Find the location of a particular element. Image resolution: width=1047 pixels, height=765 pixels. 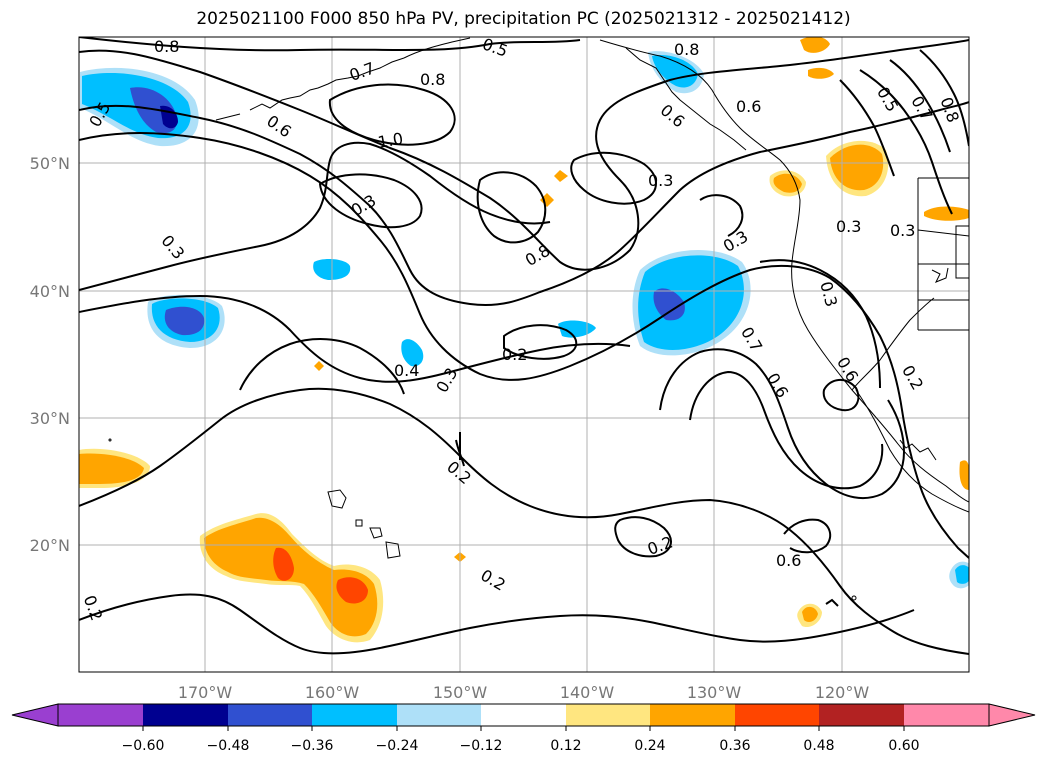

colorbar-tick-label: −0.48 is located at coordinates (228, 746).